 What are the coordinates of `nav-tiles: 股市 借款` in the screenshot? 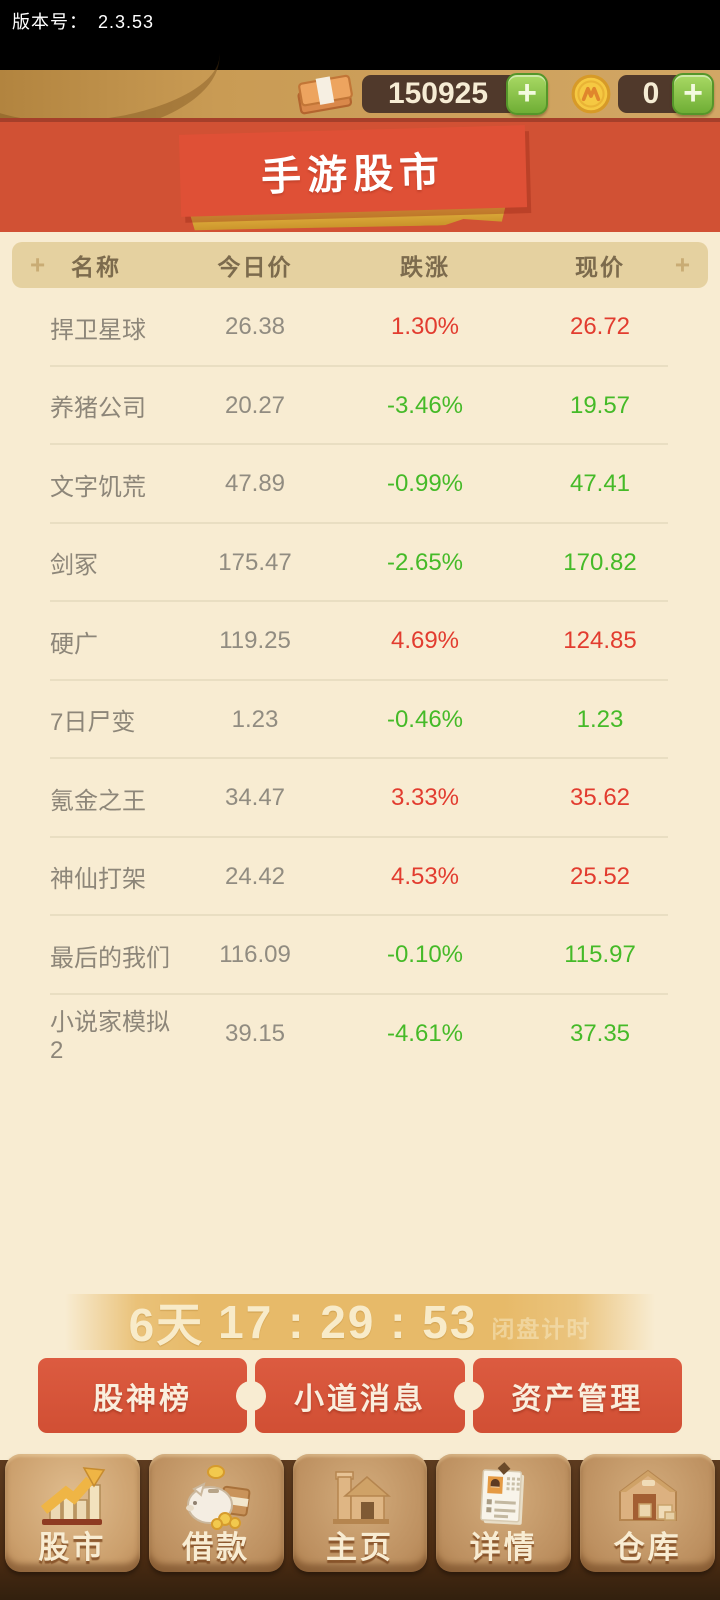 It's located at (360, 1513).